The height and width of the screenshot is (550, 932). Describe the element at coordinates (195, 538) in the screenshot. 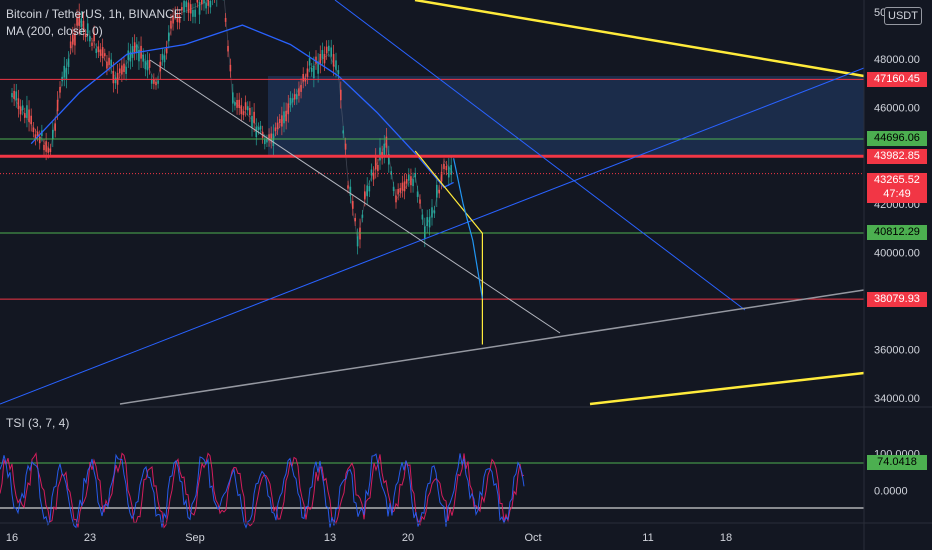

I see `time-axis-label: Sep` at that location.